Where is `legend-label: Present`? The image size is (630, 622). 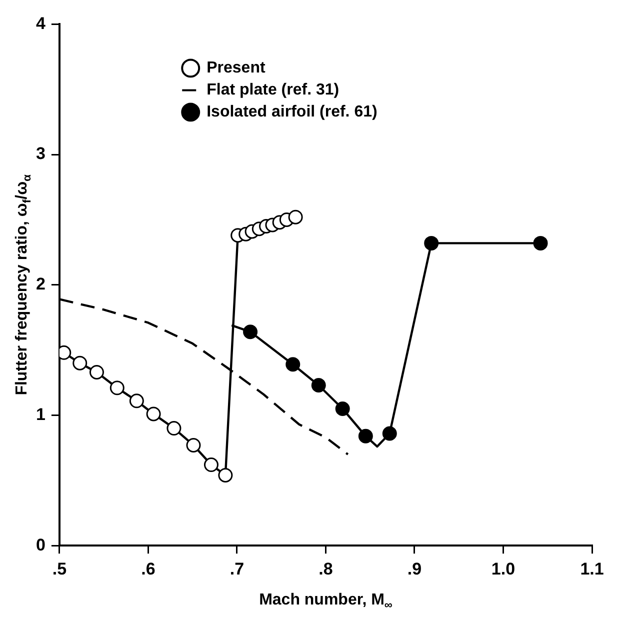 legend-label: Present is located at coordinates (236, 68).